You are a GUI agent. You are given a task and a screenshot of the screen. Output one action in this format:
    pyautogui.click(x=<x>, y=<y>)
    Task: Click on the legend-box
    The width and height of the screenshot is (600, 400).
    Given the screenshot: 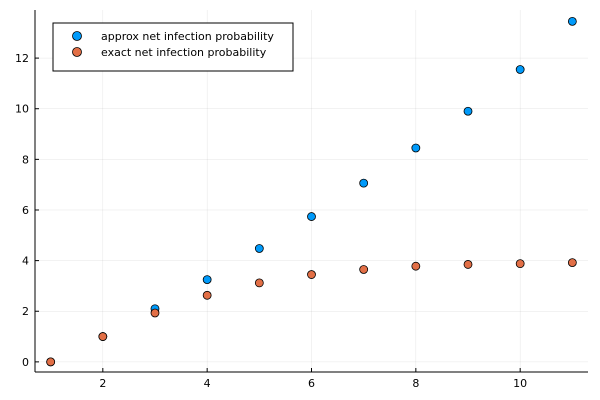 What is the action you would take?
    pyautogui.click(x=173, y=47)
    